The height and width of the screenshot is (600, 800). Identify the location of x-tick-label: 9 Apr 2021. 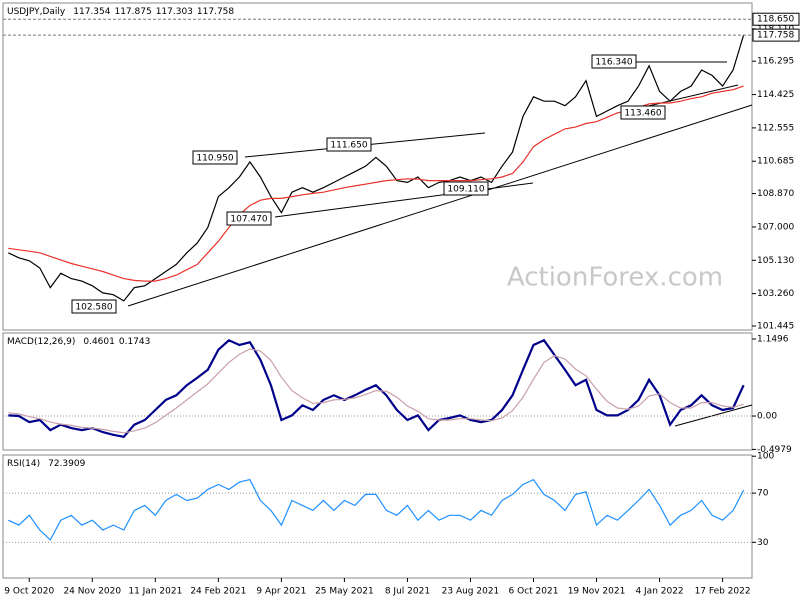
(281, 592).